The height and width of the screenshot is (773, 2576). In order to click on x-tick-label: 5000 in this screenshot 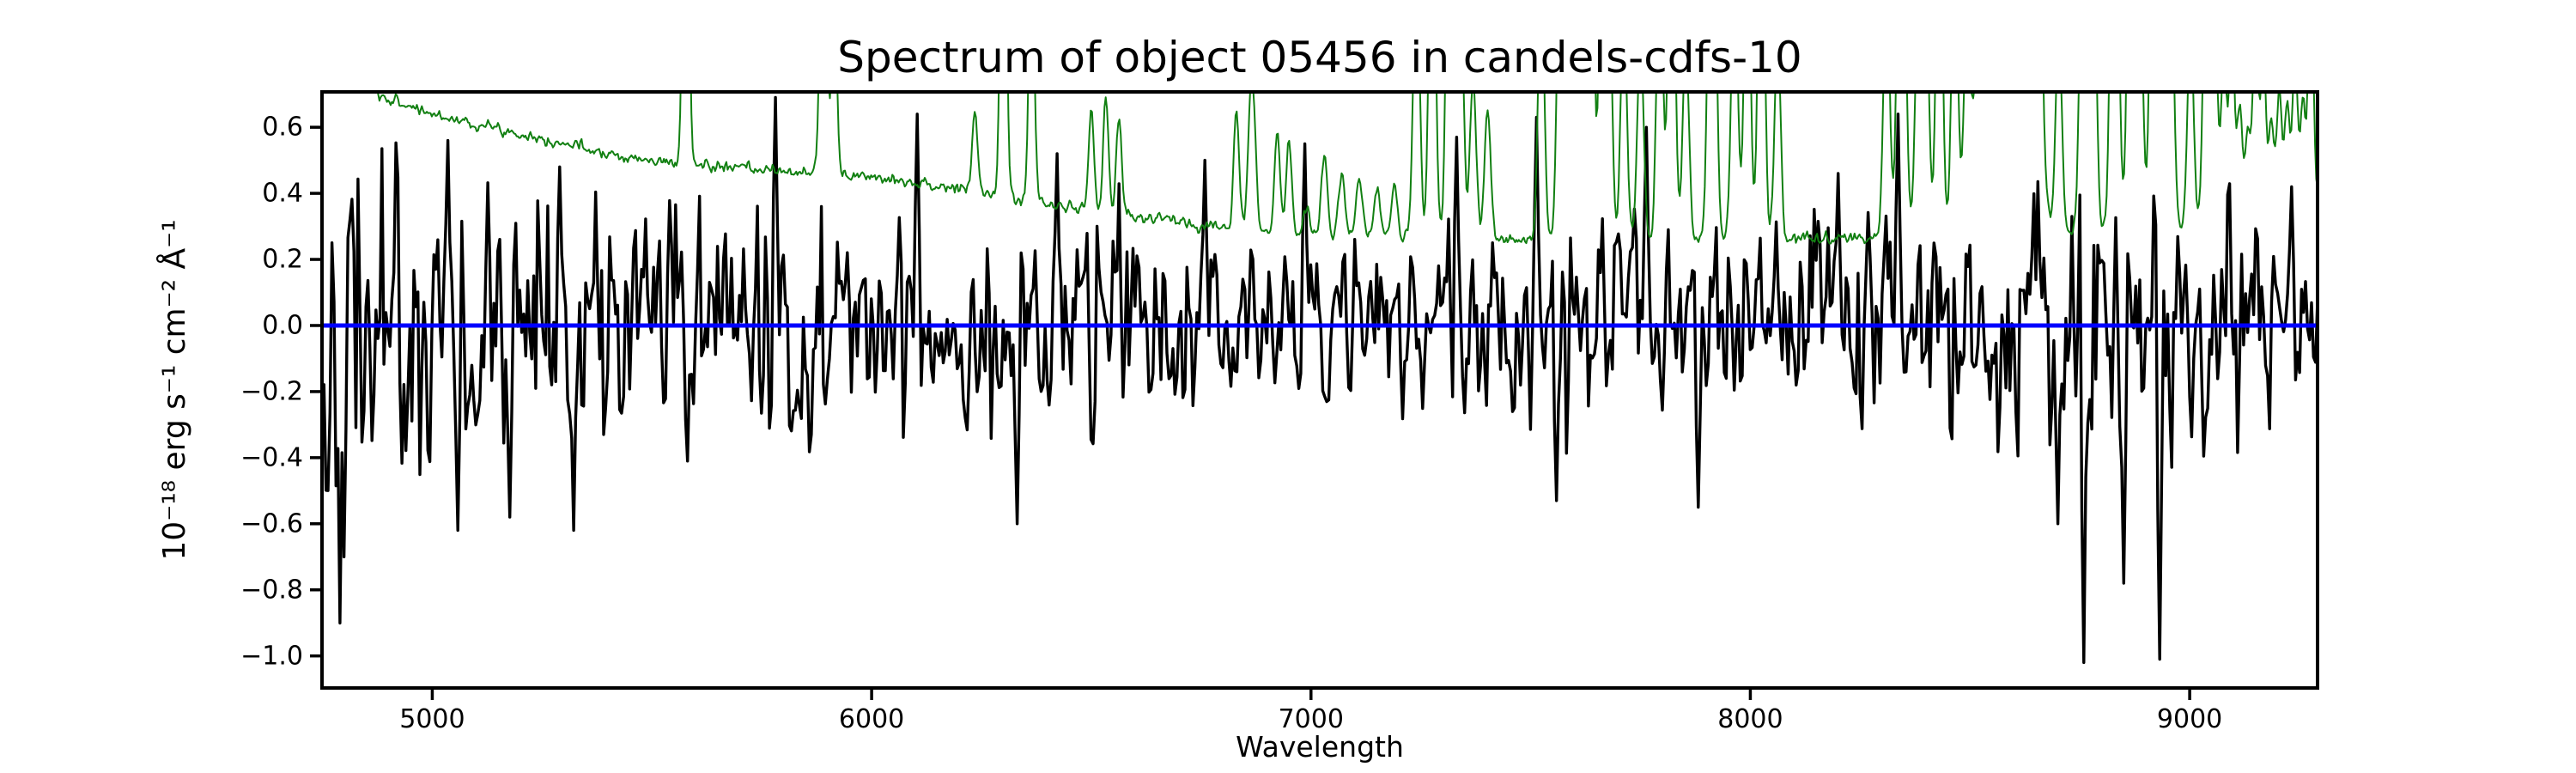, I will do `click(432, 719)`.